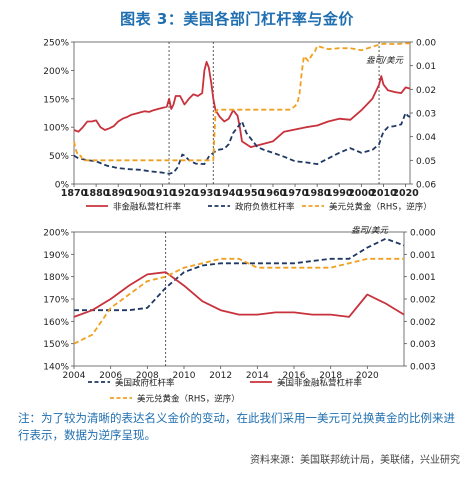 The height and width of the screenshot is (478, 474). What do you see at coordinates (330, 376) in the screenshot?
I see `x-tick-label: 2018` at bounding box center [330, 376].